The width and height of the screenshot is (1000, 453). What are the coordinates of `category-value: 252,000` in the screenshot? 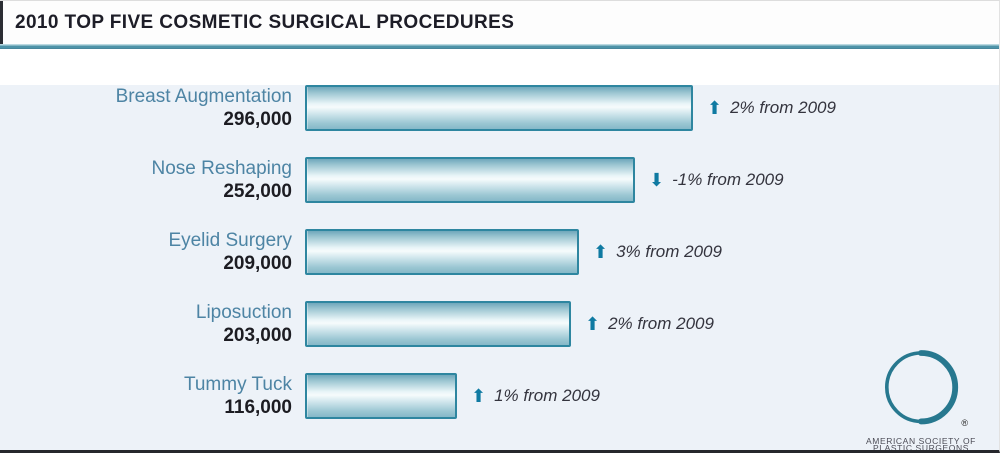 It's located at (257, 191).